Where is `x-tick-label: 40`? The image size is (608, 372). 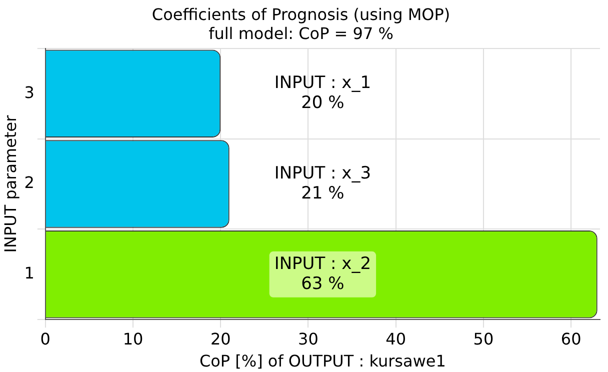
x-tick-label: 40 is located at coordinates (396, 338).